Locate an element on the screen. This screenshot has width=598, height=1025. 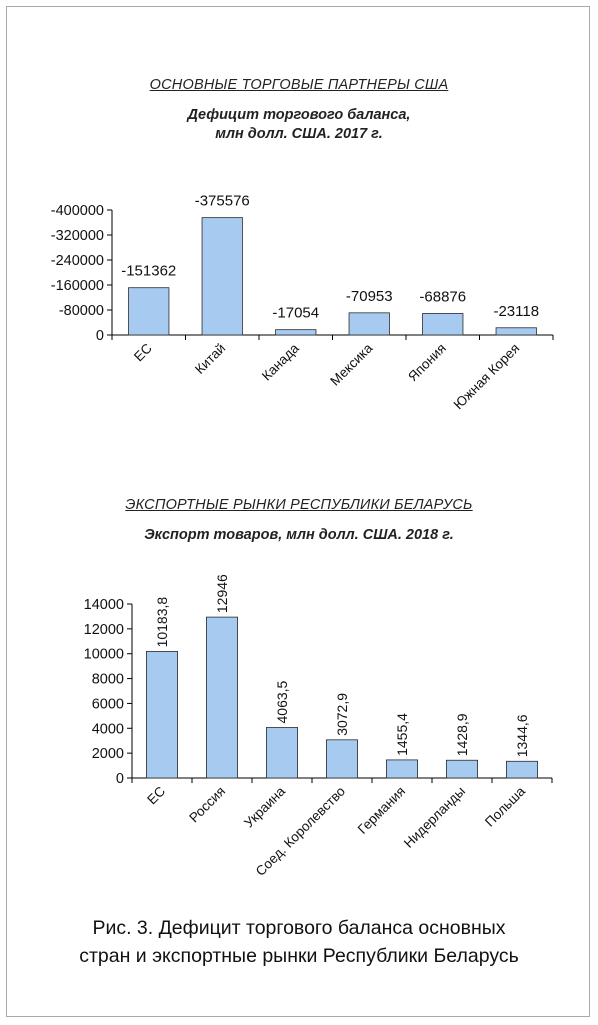
chart2-subtitle-line1: Экспорт товаров, млн долл. США. 2018 г. is located at coordinates (299, 535).